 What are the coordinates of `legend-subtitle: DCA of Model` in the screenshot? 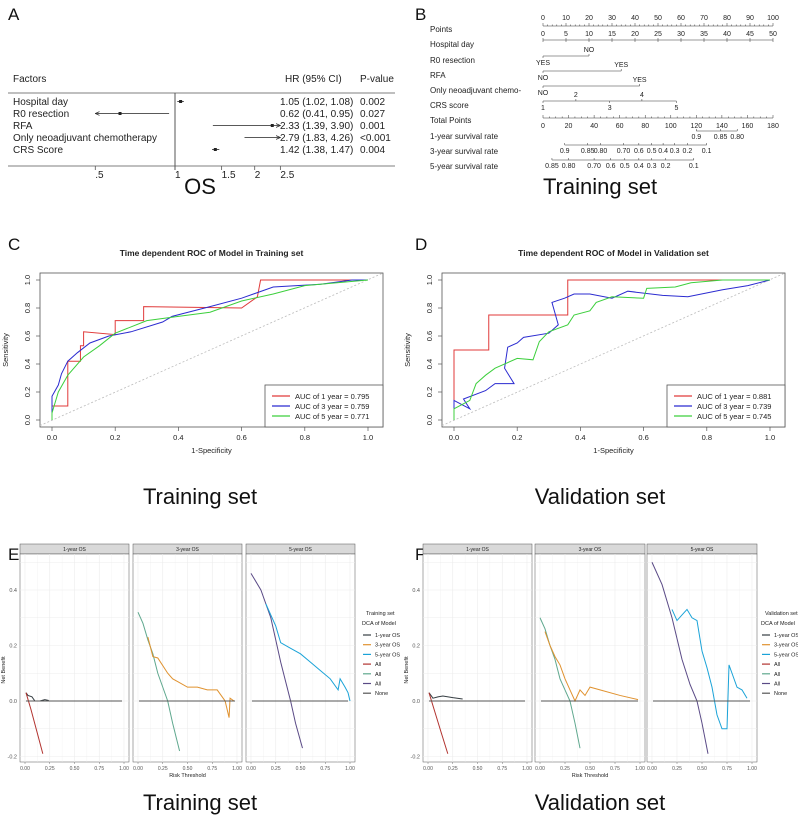 It's located at (778, 624).